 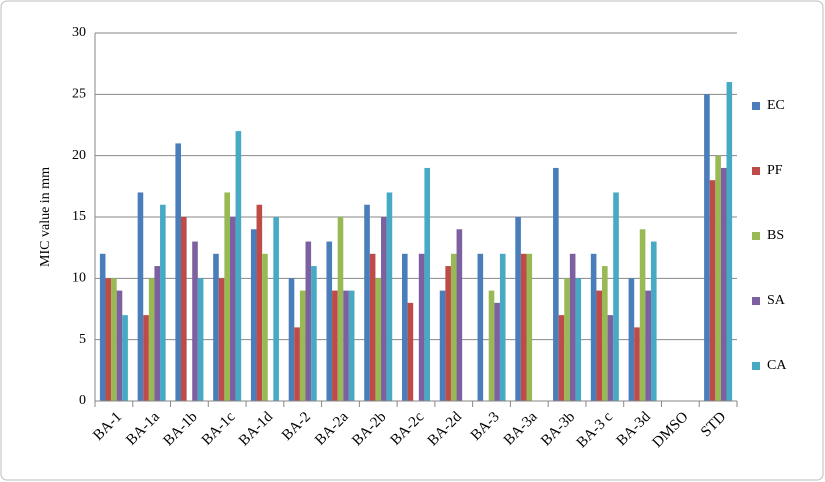 What do you see at coordinates (79, 155) in the screenshot?
I see `y-tick-label: 20` at bounding box center [79, 155].